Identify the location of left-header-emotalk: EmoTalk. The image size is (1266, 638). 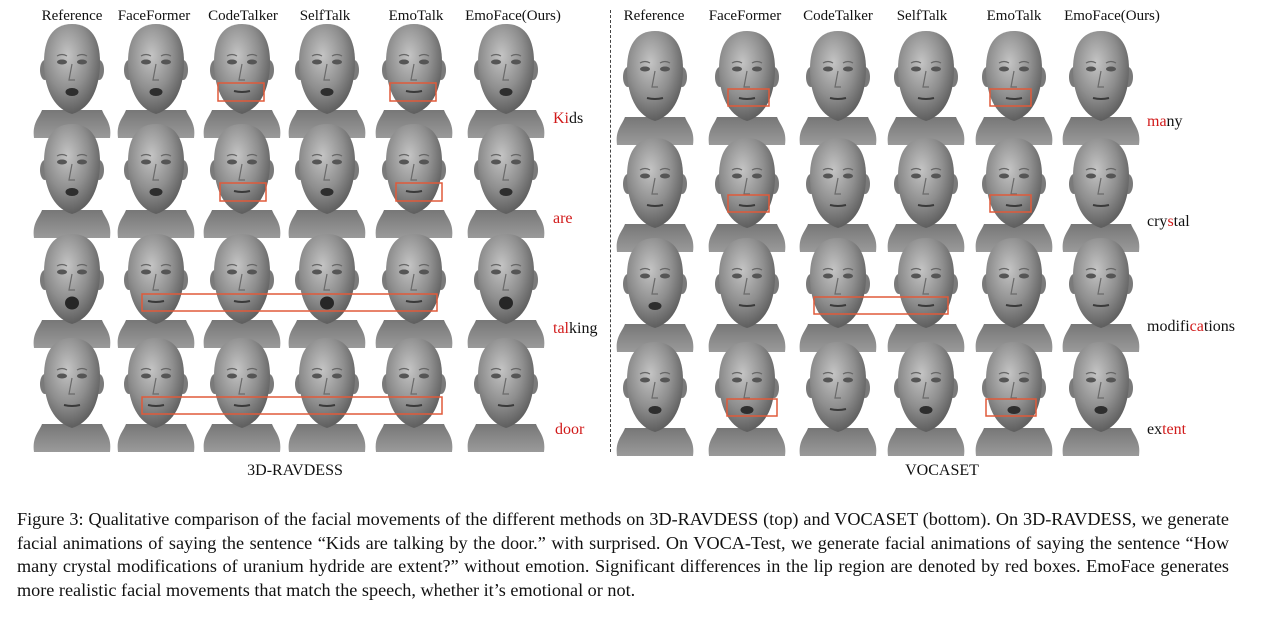
(416, 16).